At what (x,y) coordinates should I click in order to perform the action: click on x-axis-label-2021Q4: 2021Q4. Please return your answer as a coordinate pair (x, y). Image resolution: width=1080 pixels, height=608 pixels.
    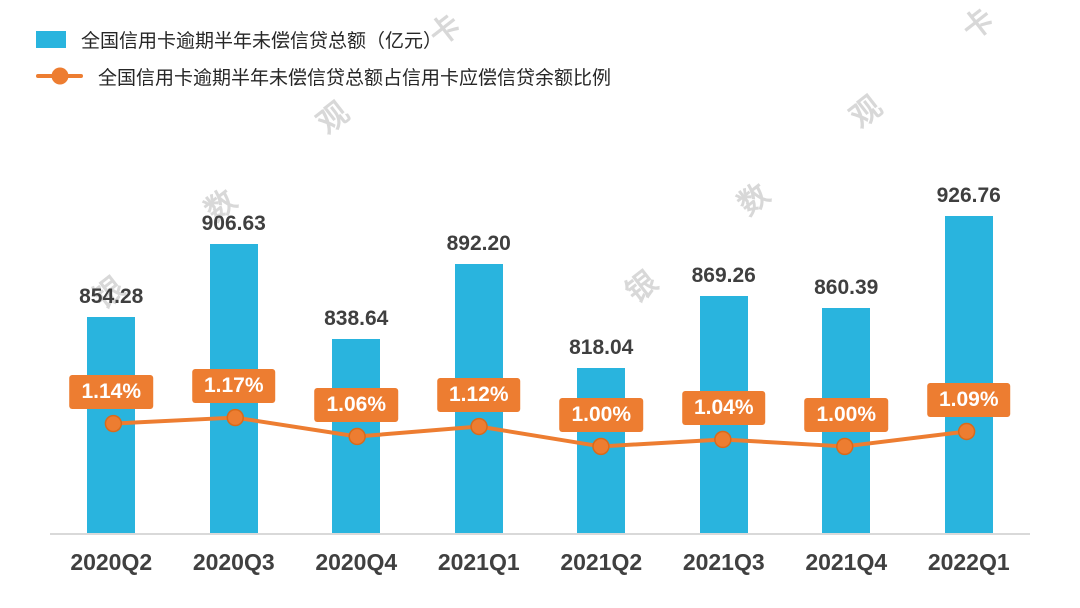
    Looking at the image, I should click on (846, 562).